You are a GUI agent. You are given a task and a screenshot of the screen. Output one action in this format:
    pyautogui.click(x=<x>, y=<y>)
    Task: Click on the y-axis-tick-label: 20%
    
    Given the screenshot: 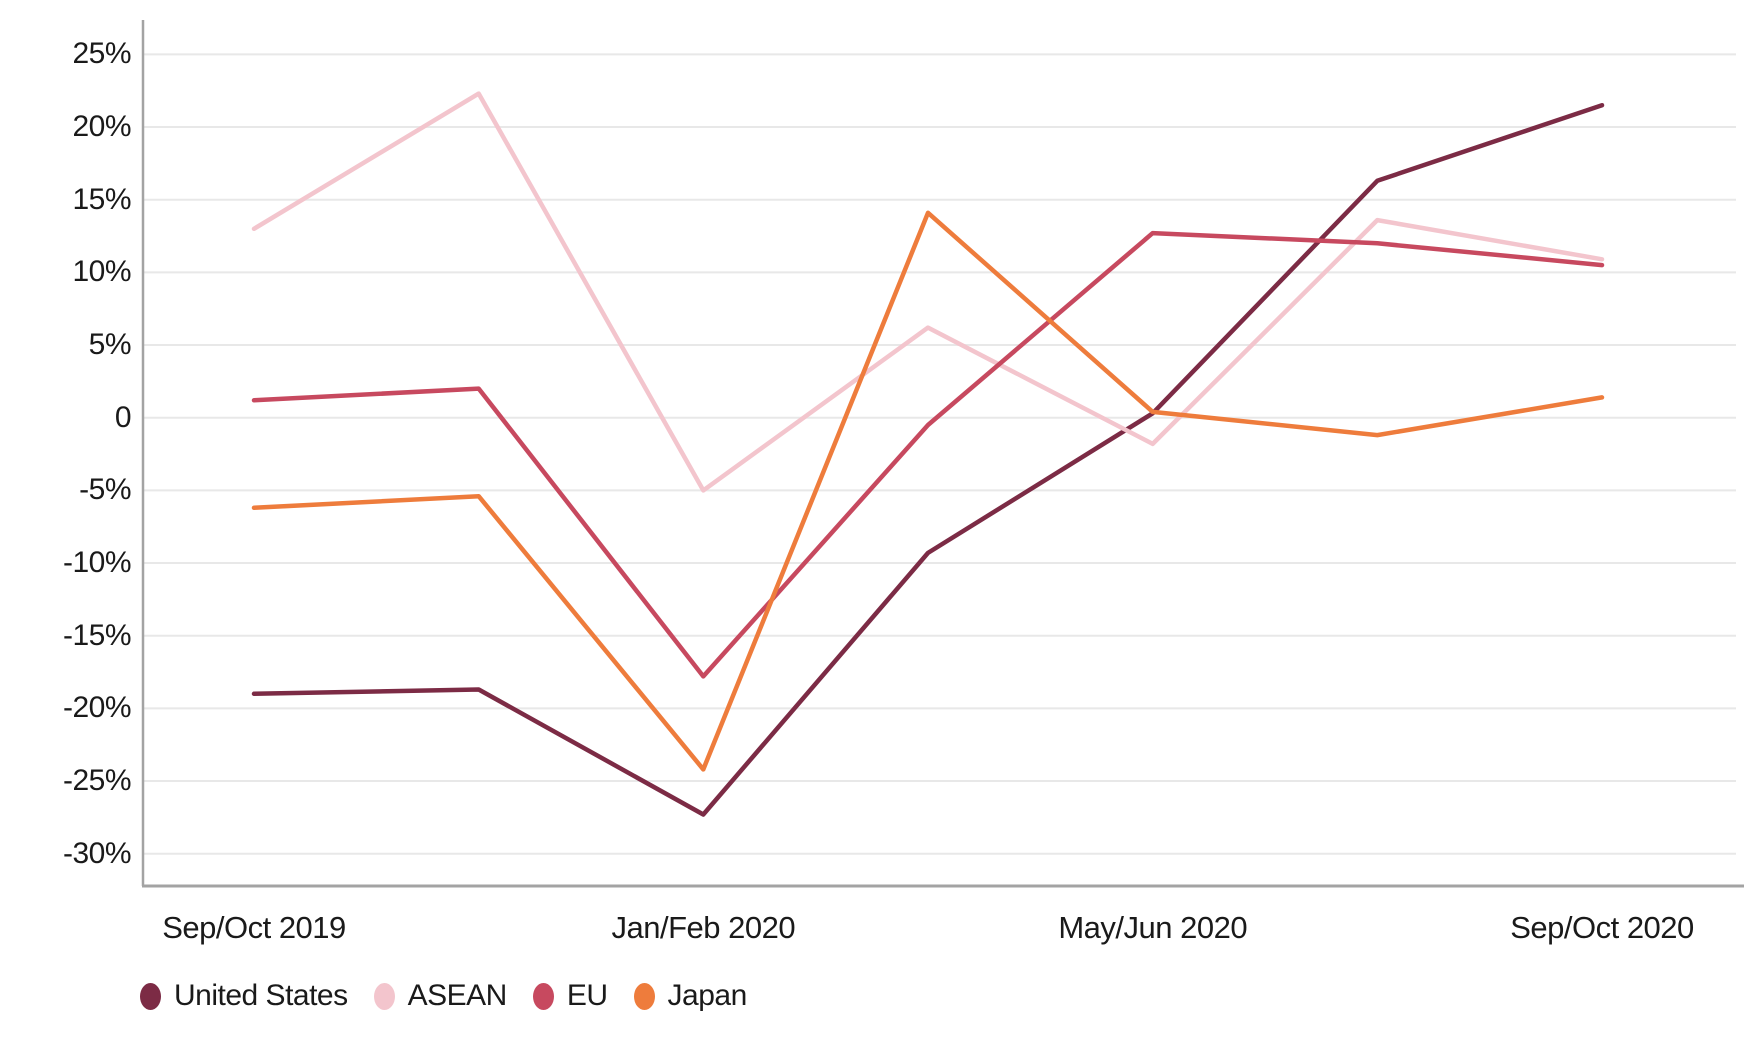 What is the action you would take?
    pyautogui.click(x=101, y=126)
    